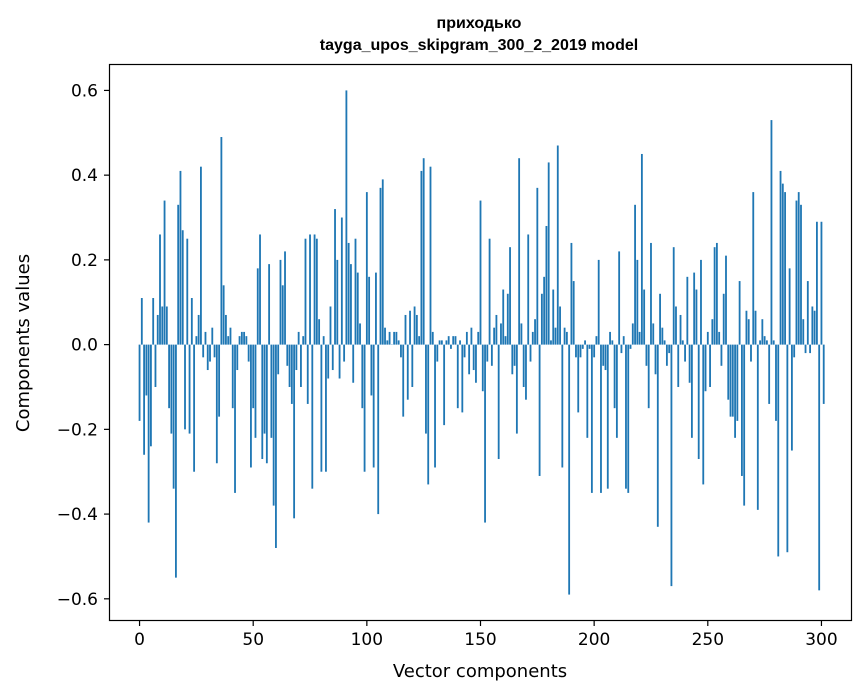 The image size is (867, 696). What do you see at coordinates (479, 23) in the screenshot?
I see `chart-title: приходько` at bounding box center [479, 23].